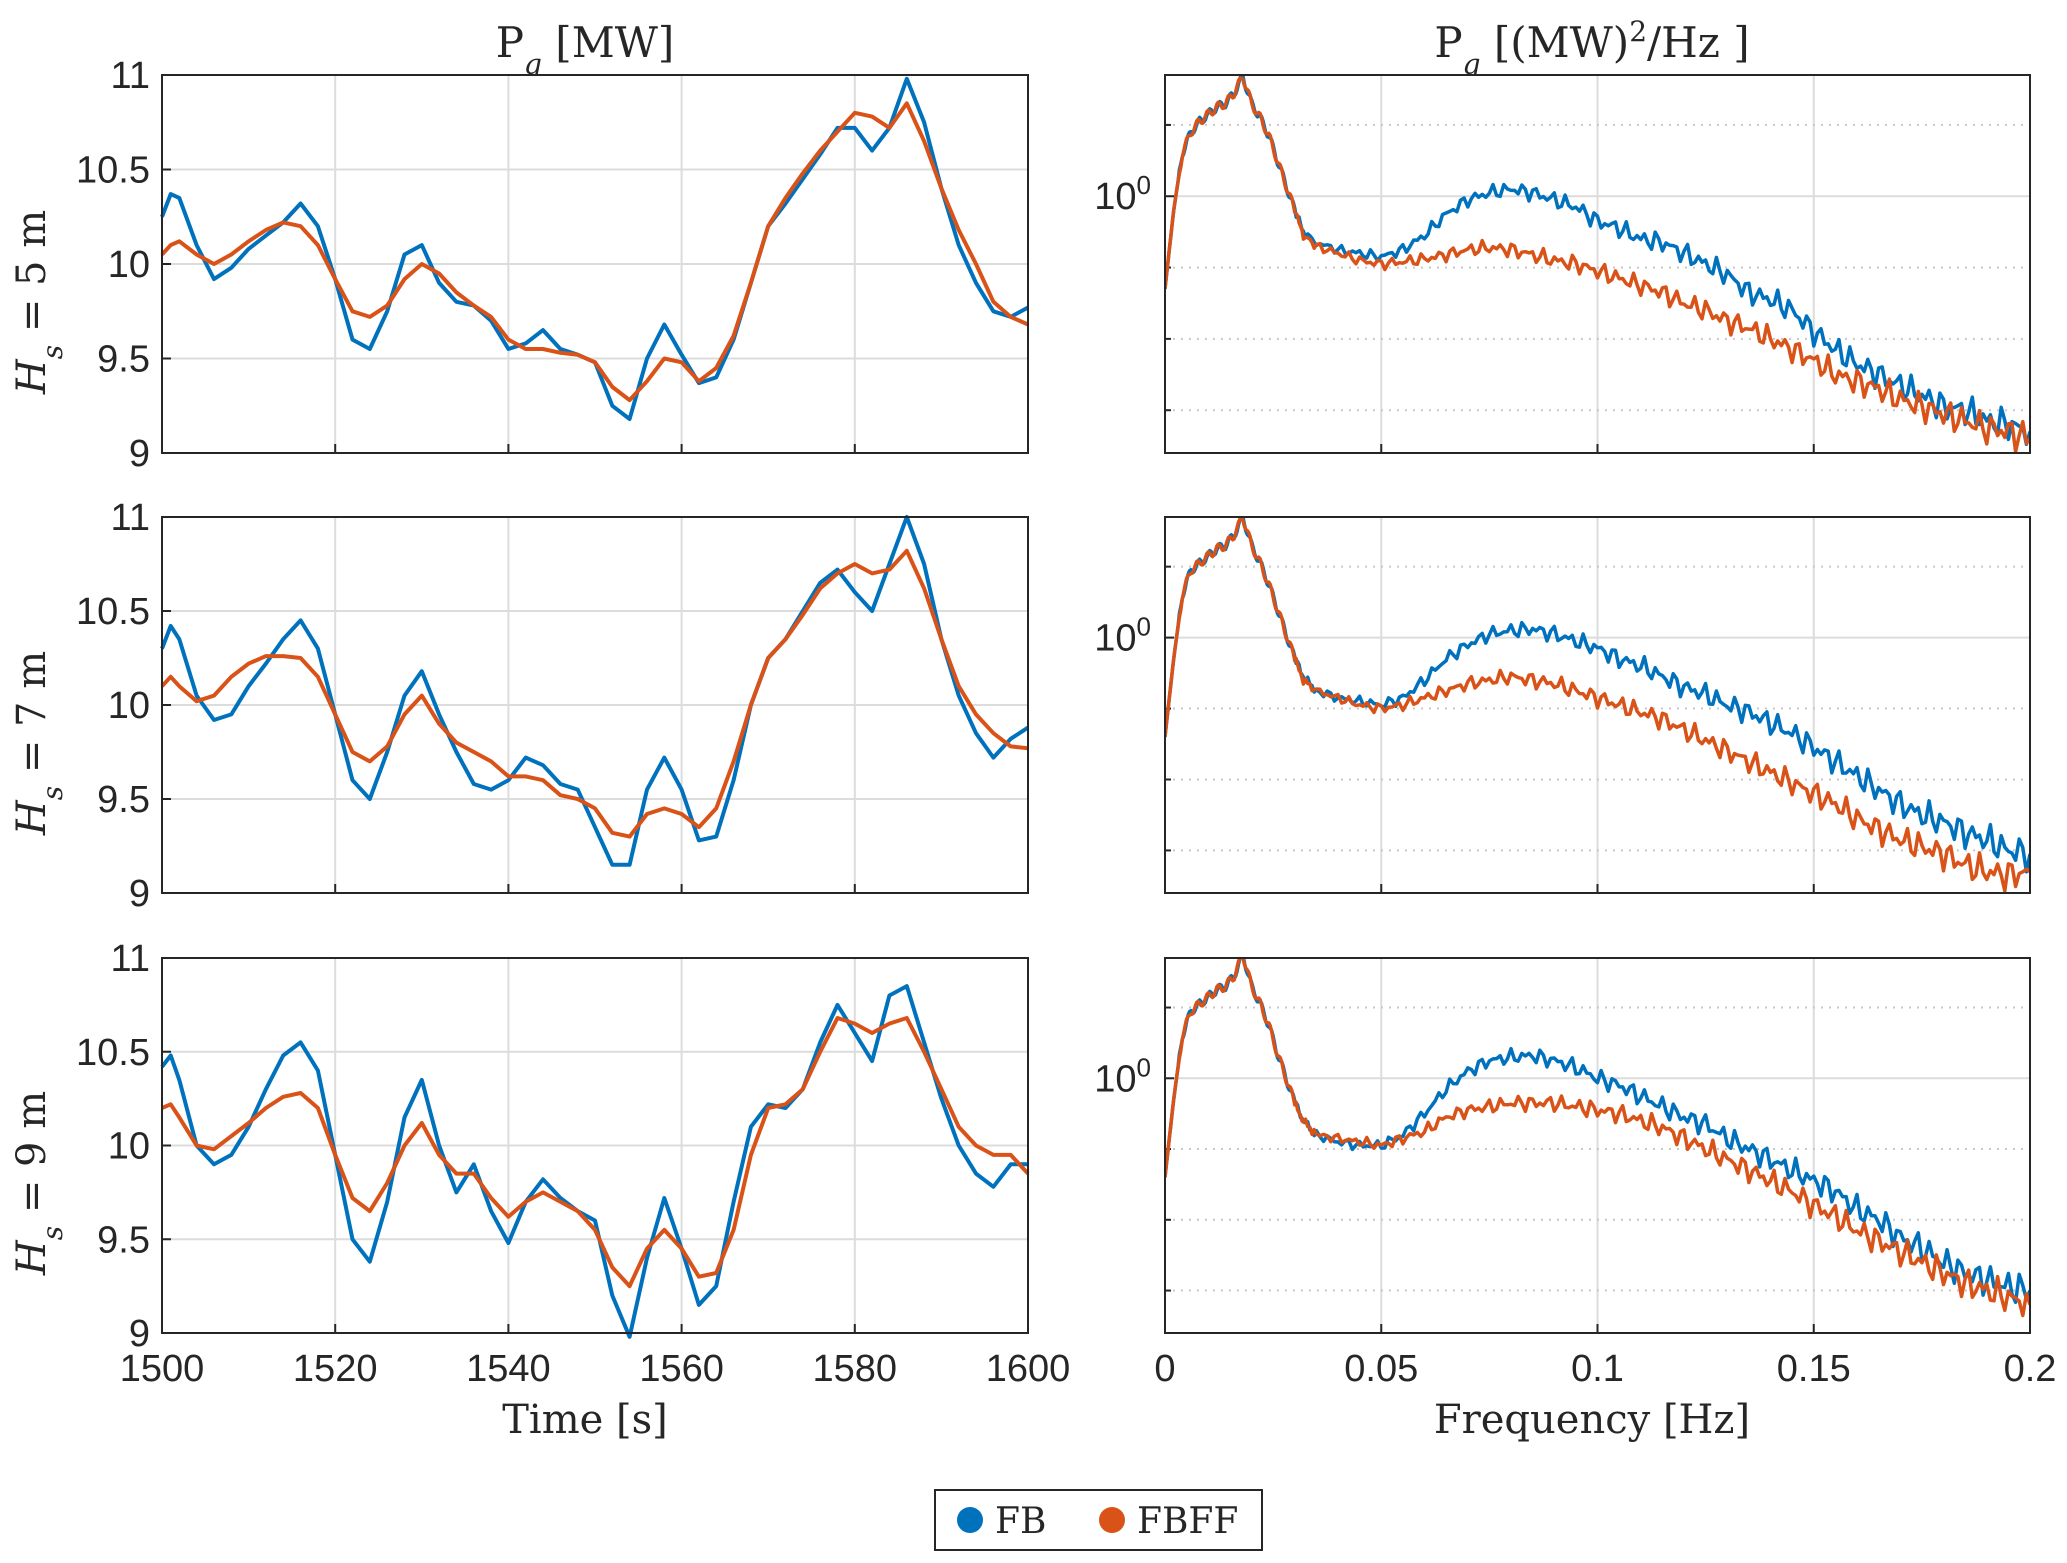  Describe the element at coordinates (1028, 1369) in the screenshot. I see `time-x-tick-label: 1600` at that location.